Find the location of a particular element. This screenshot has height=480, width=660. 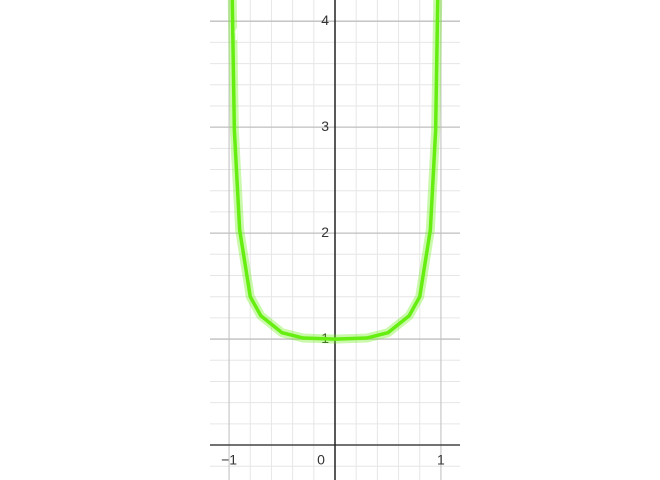

y-tick-label: 2 is located at coordinates (325, 232).